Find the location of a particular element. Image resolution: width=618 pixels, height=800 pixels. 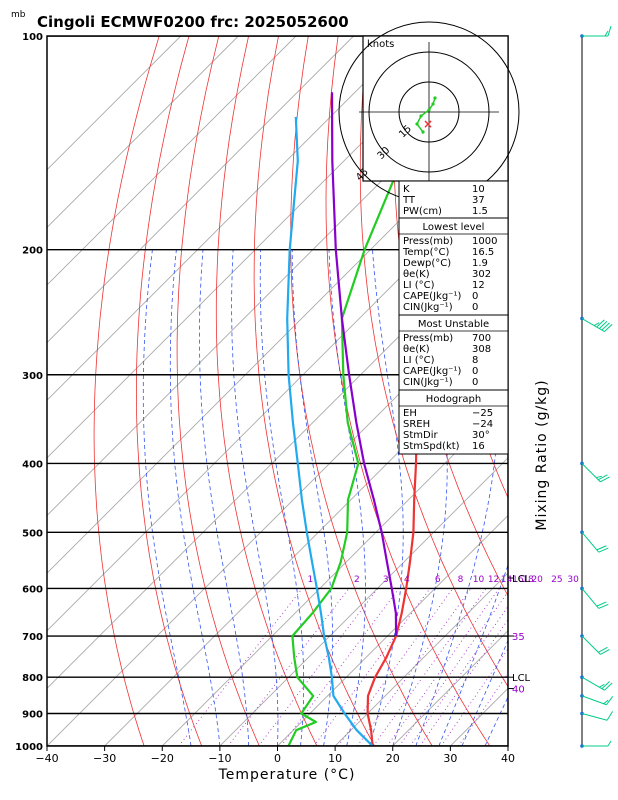

pressure-tick-label: 700 is located at coordinates (32, 637).